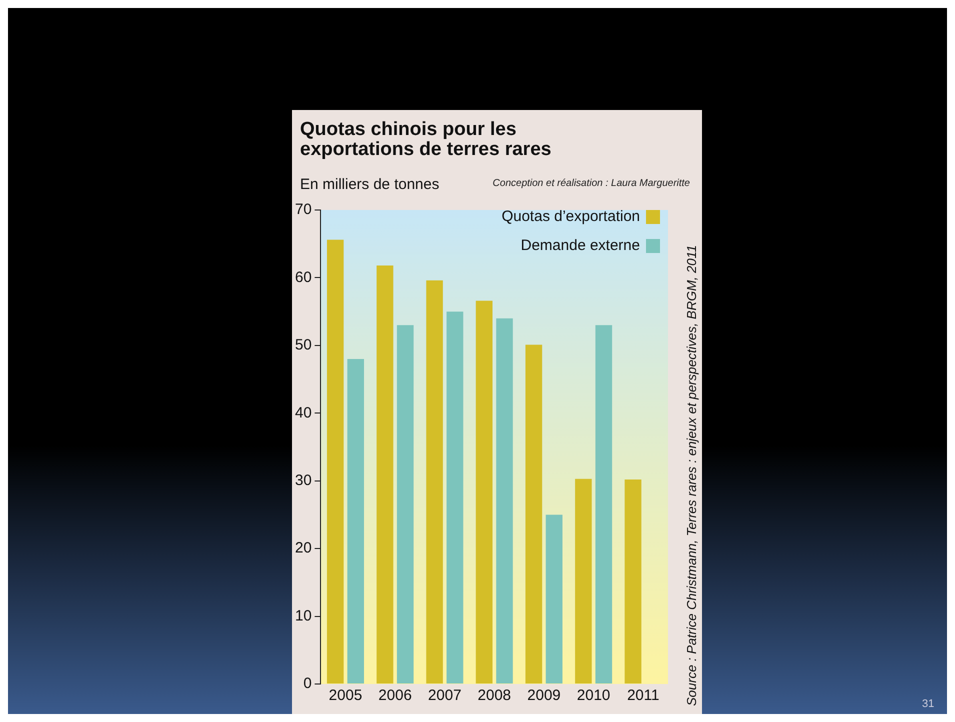 The image size is (955, 722). I want to click on x-tick-label: 2009, so click(544, 695).